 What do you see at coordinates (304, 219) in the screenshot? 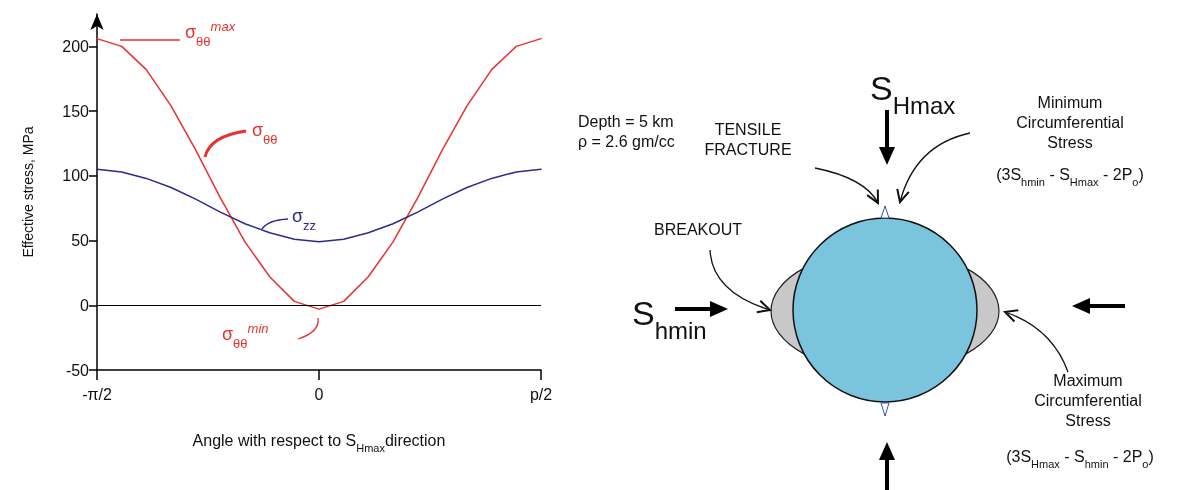
I see `annotation: σ$_{zz}$` at bounding box center [304, 219].